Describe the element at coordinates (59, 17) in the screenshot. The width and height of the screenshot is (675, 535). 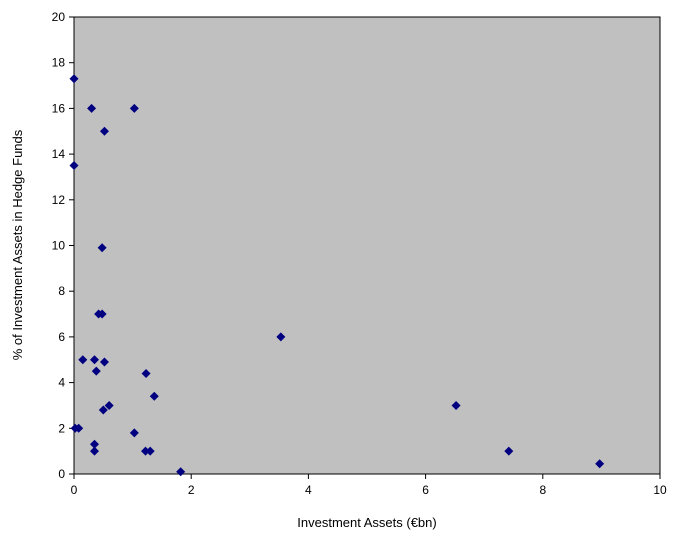
I see `y-tick-label: 20` at that location.